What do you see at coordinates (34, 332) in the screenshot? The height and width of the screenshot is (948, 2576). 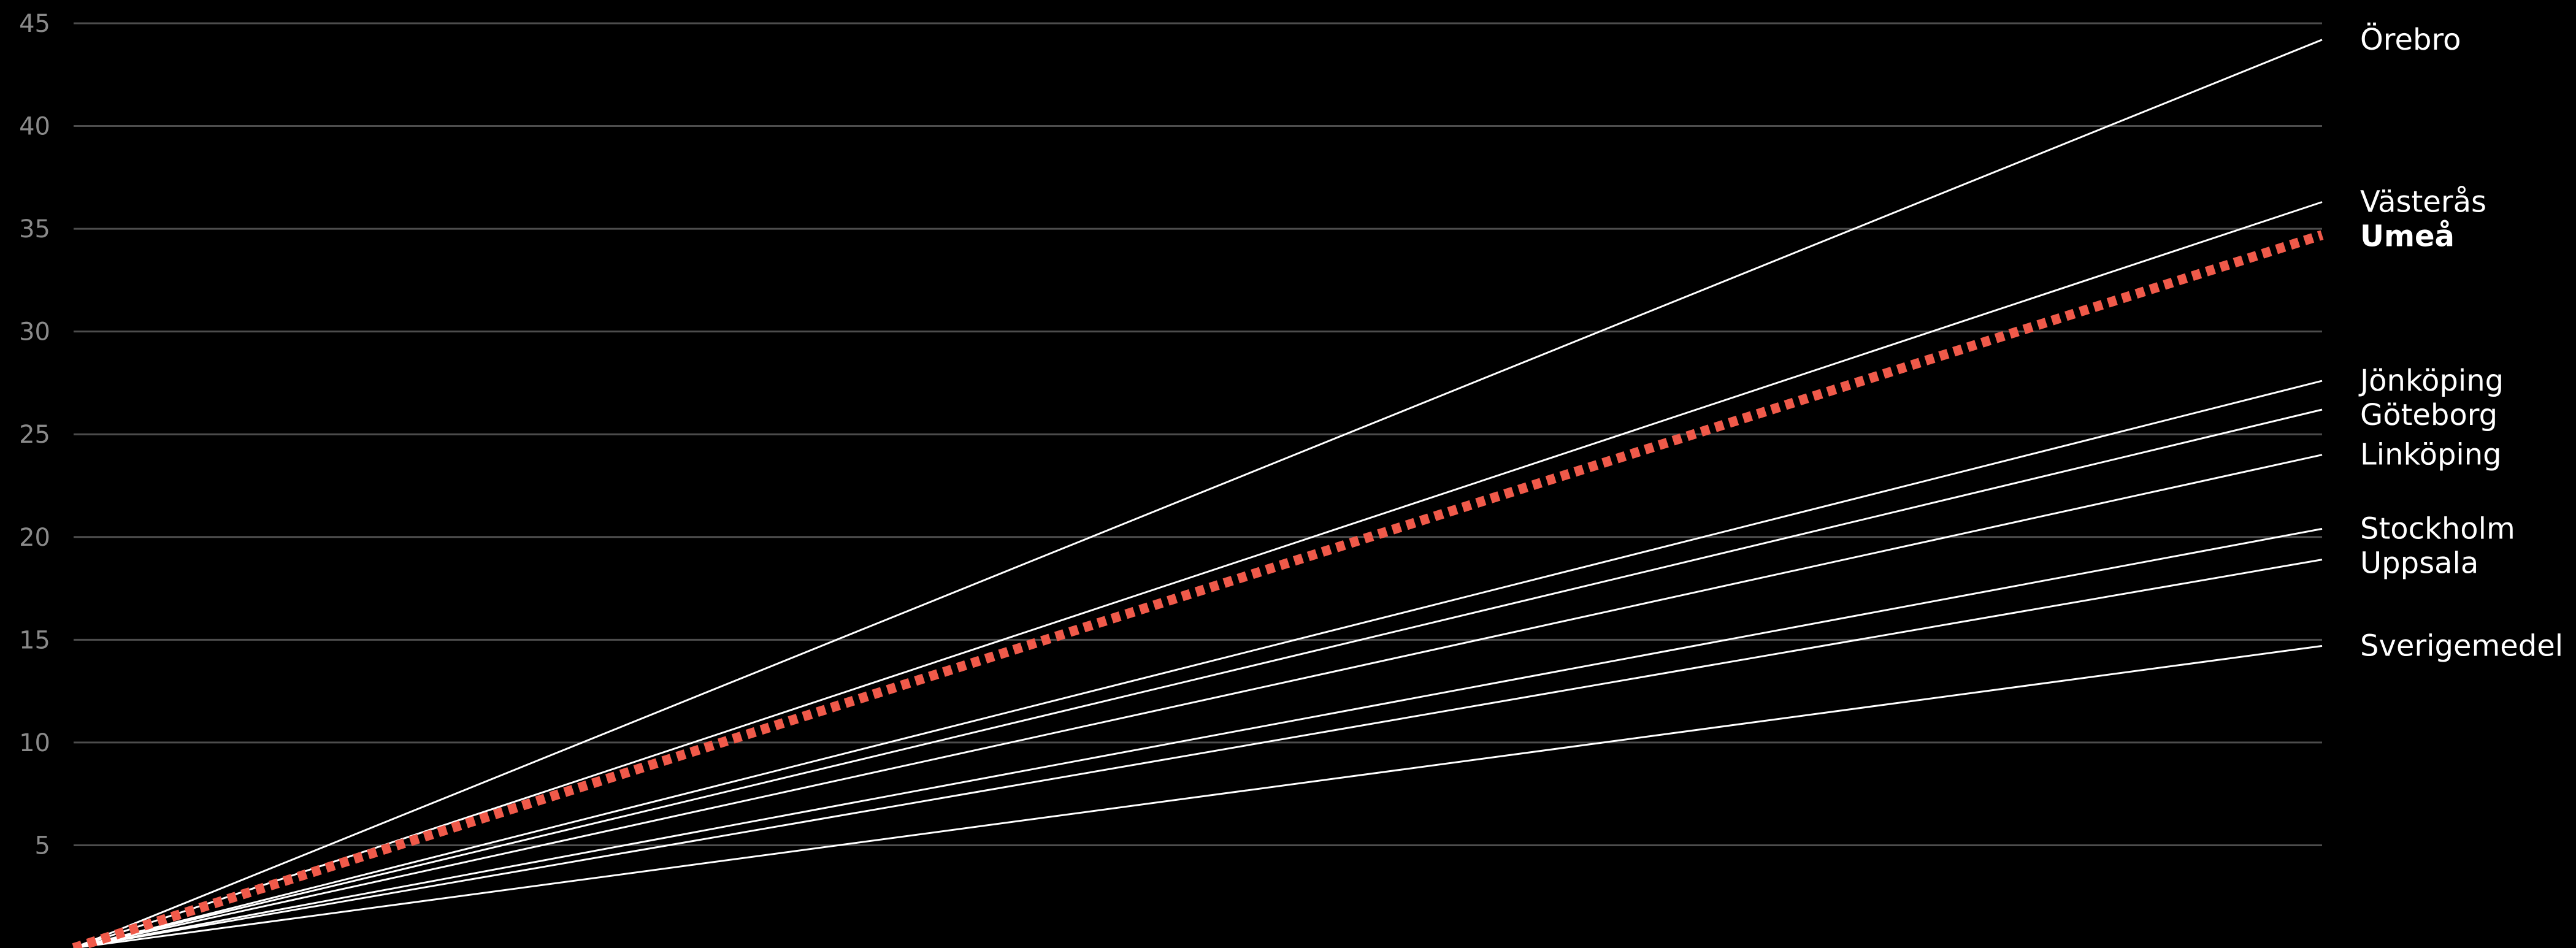 I see `y-tick-label-30: 30` at bounding box center [34, 332].